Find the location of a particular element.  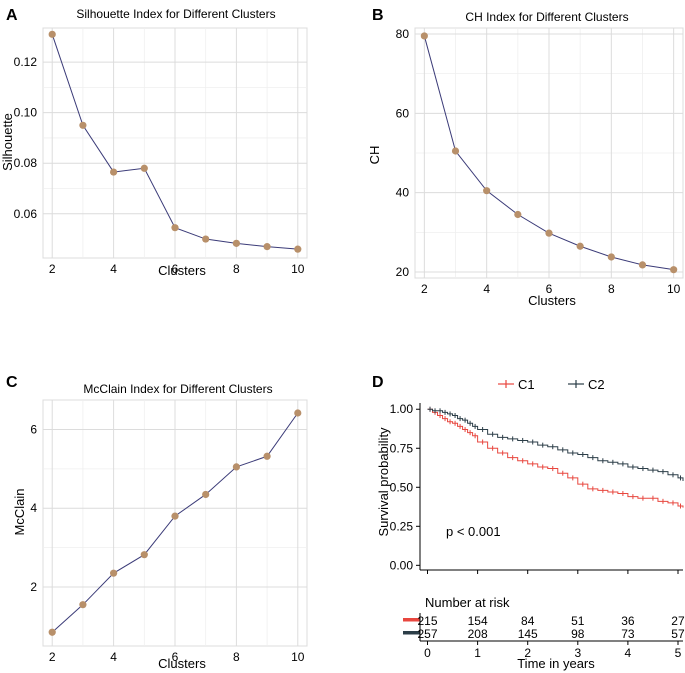

panel-b-ylabel: CH is located at coordinates (374, 155).